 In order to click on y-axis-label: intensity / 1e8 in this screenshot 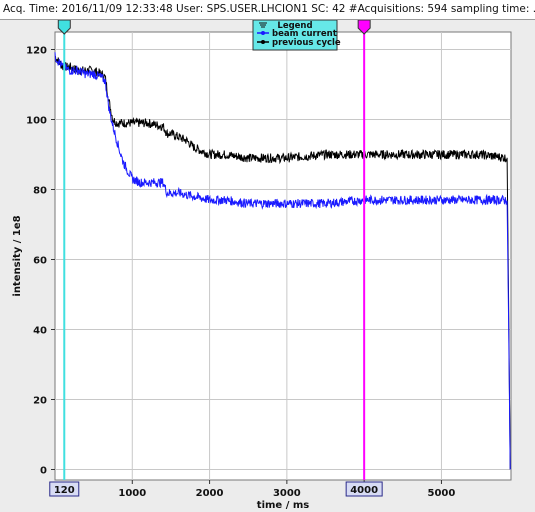, I will do `click(17, 255)`.